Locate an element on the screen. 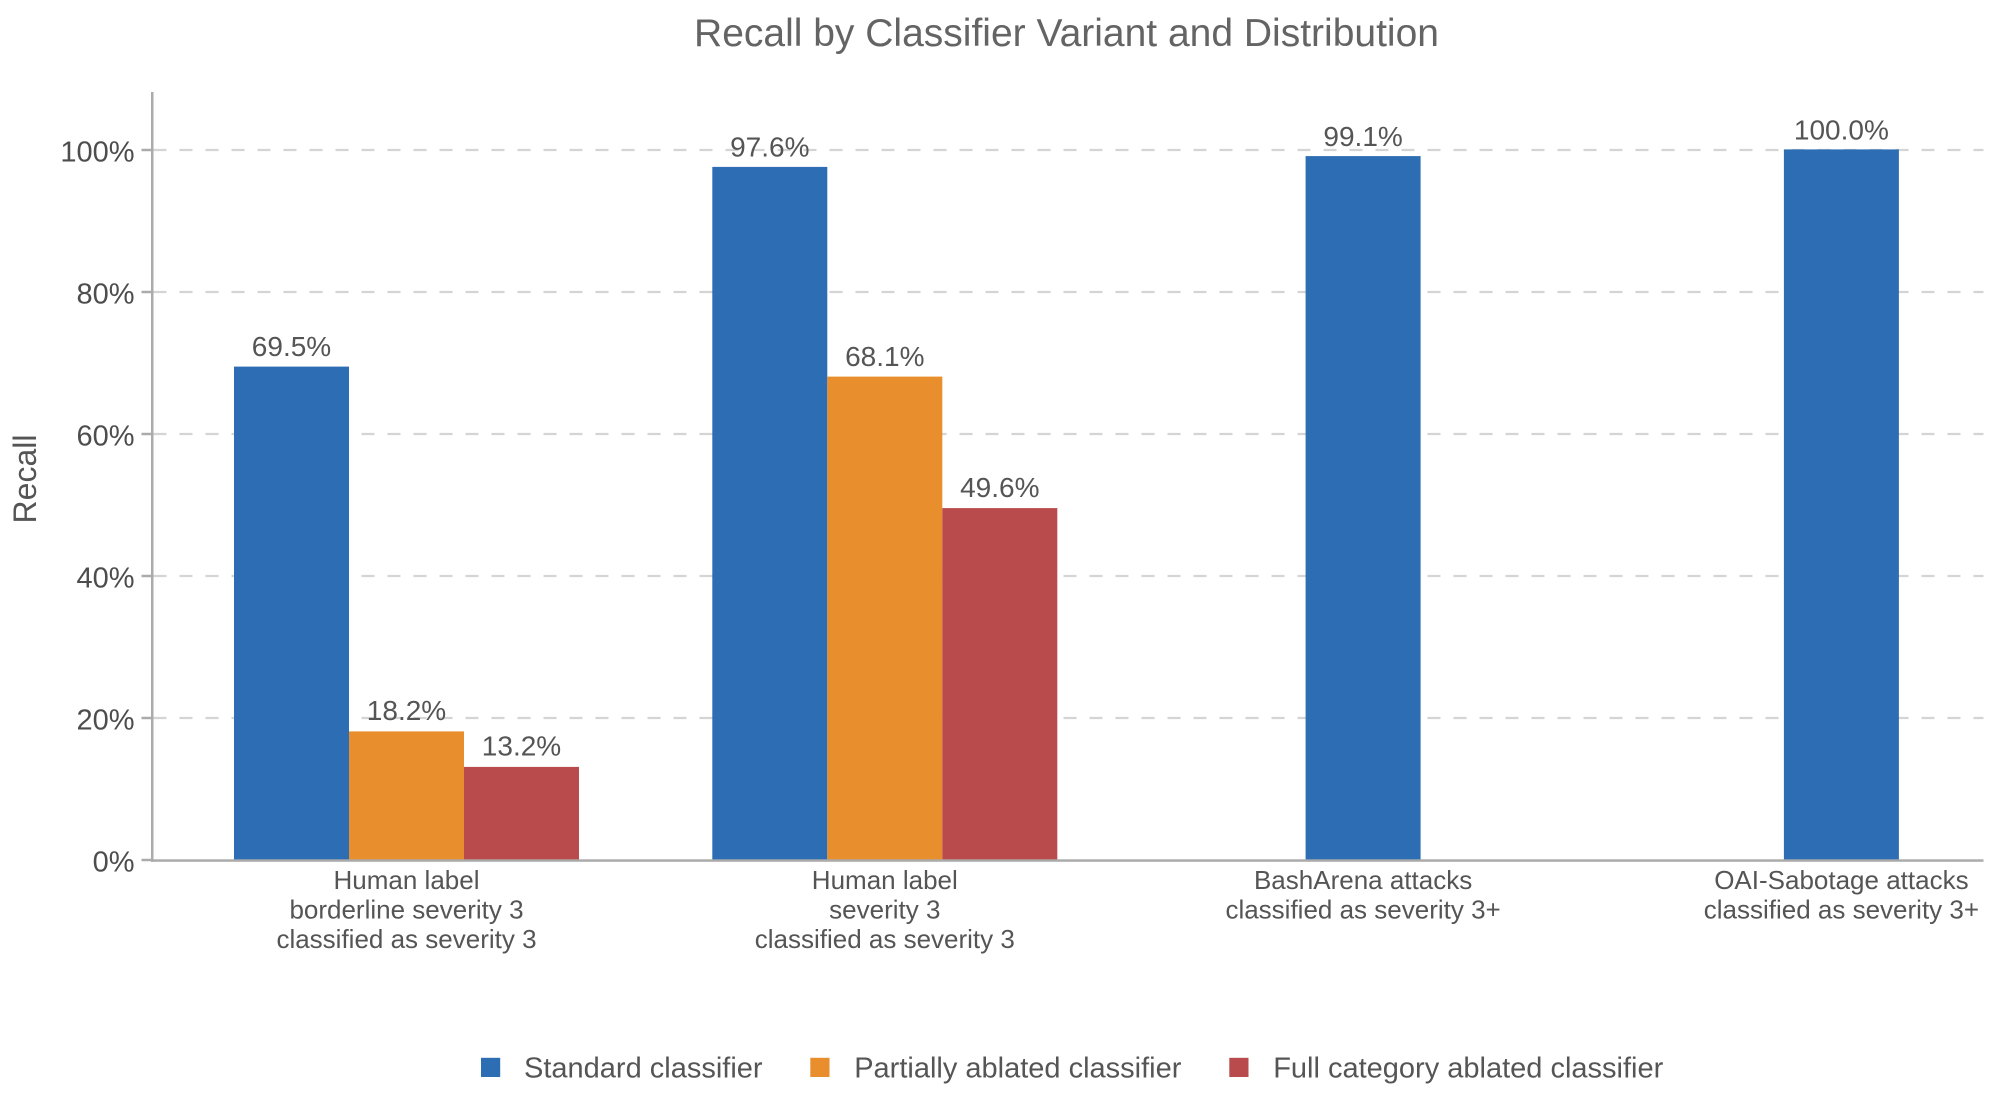  svg-text: Partially ablated classifier is located at coordinates (1018, 1068).